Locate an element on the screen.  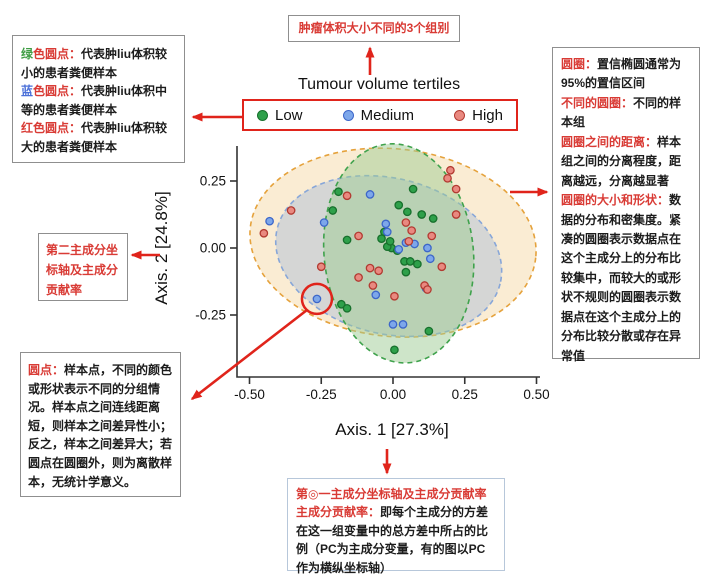
text-segment: 绿 is located at coordinates (27, 54).